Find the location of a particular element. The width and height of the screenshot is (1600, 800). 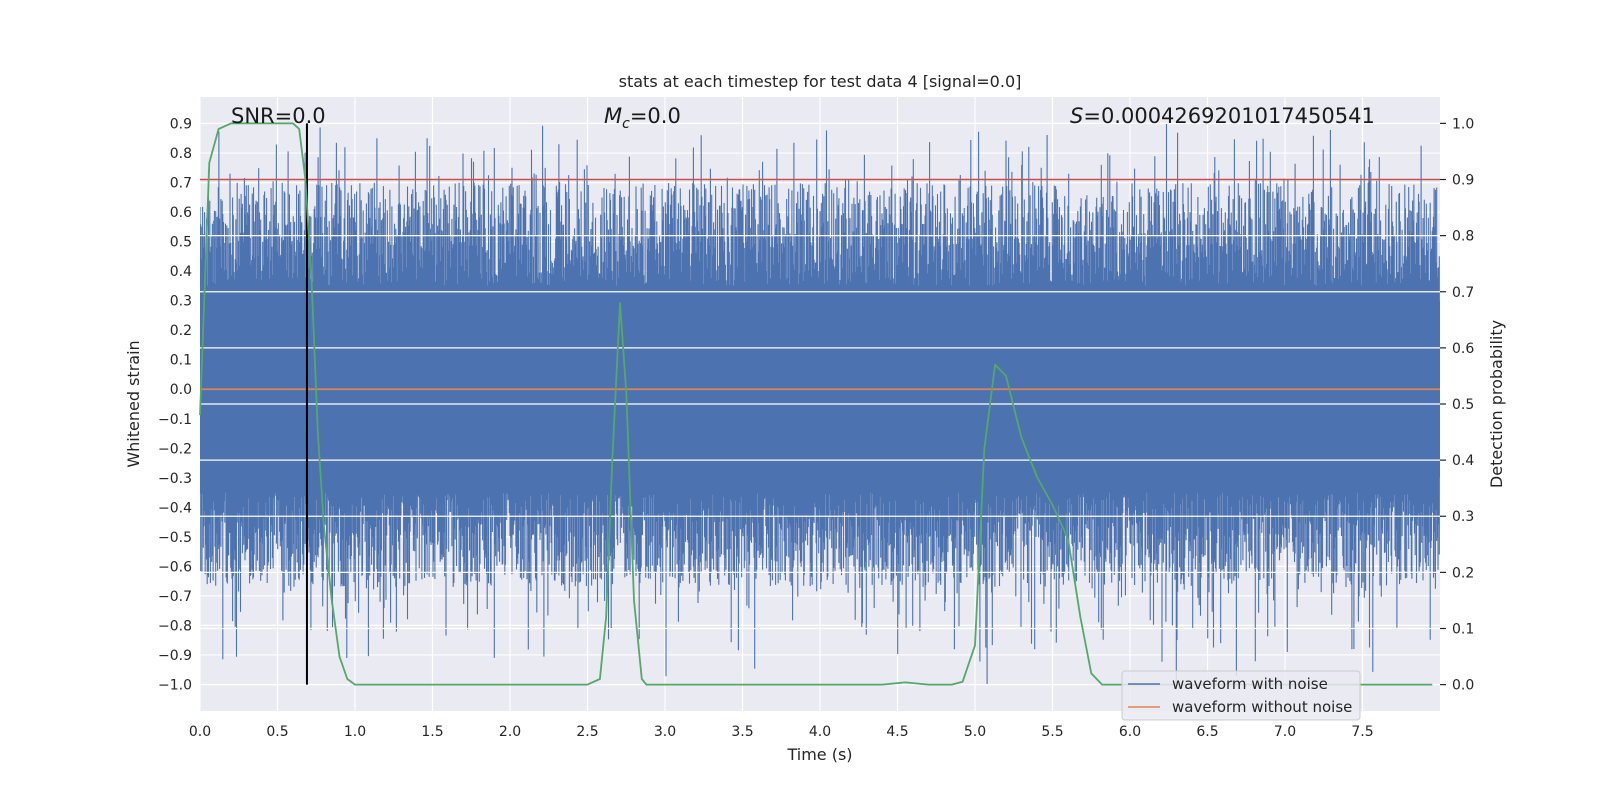

y-tick-label-14: −0.5 is located at coordinates (175, 538).